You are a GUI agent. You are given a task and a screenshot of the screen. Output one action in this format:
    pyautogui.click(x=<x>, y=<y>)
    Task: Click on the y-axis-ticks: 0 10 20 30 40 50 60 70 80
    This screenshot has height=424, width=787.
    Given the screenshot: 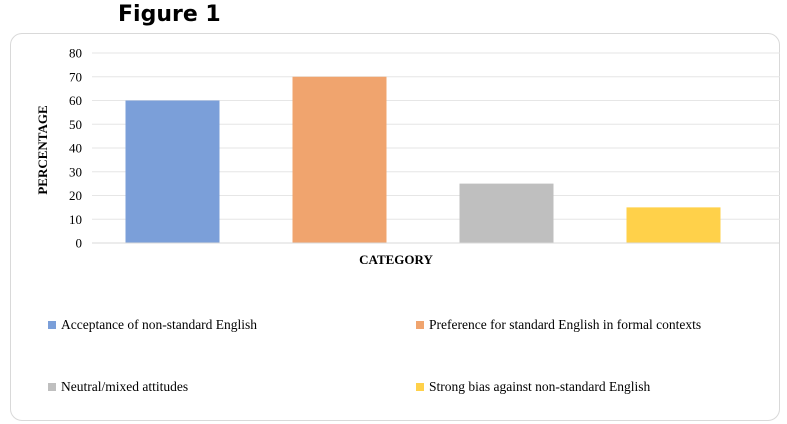 What is the action you would take?
    pyautogui.click(x=75, y=148)
    